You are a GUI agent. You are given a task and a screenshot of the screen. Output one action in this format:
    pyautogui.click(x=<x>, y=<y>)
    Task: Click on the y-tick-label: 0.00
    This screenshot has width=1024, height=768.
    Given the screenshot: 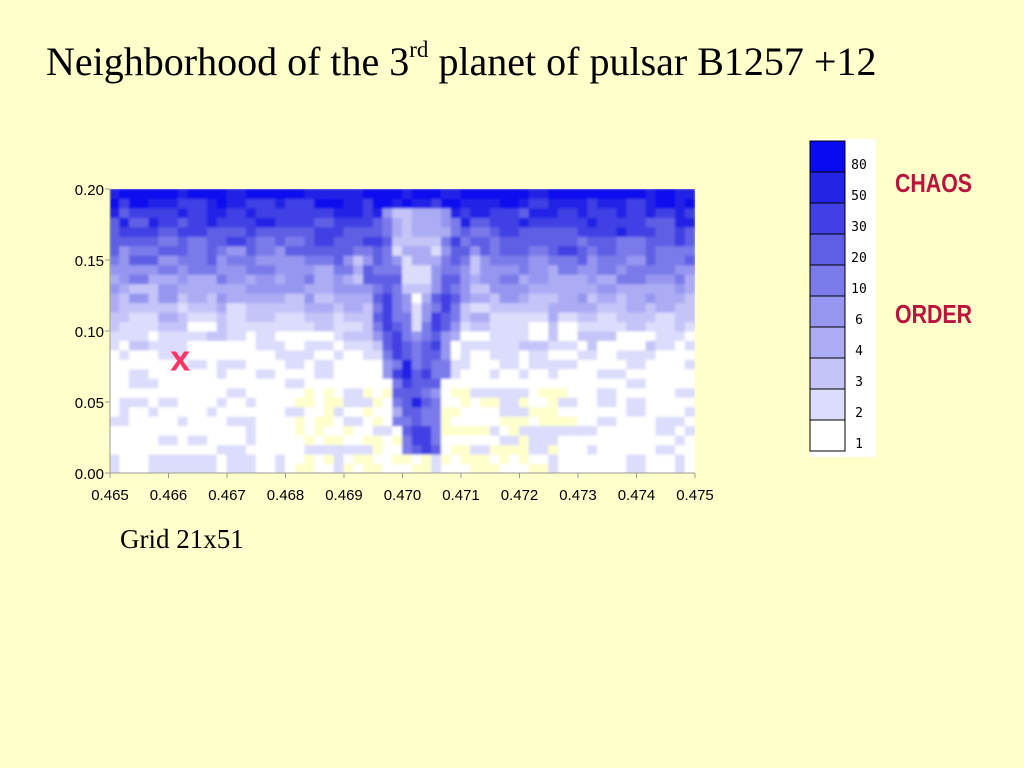 What is the action you would take?
    pyautogui.click(x=89, y=474)
    